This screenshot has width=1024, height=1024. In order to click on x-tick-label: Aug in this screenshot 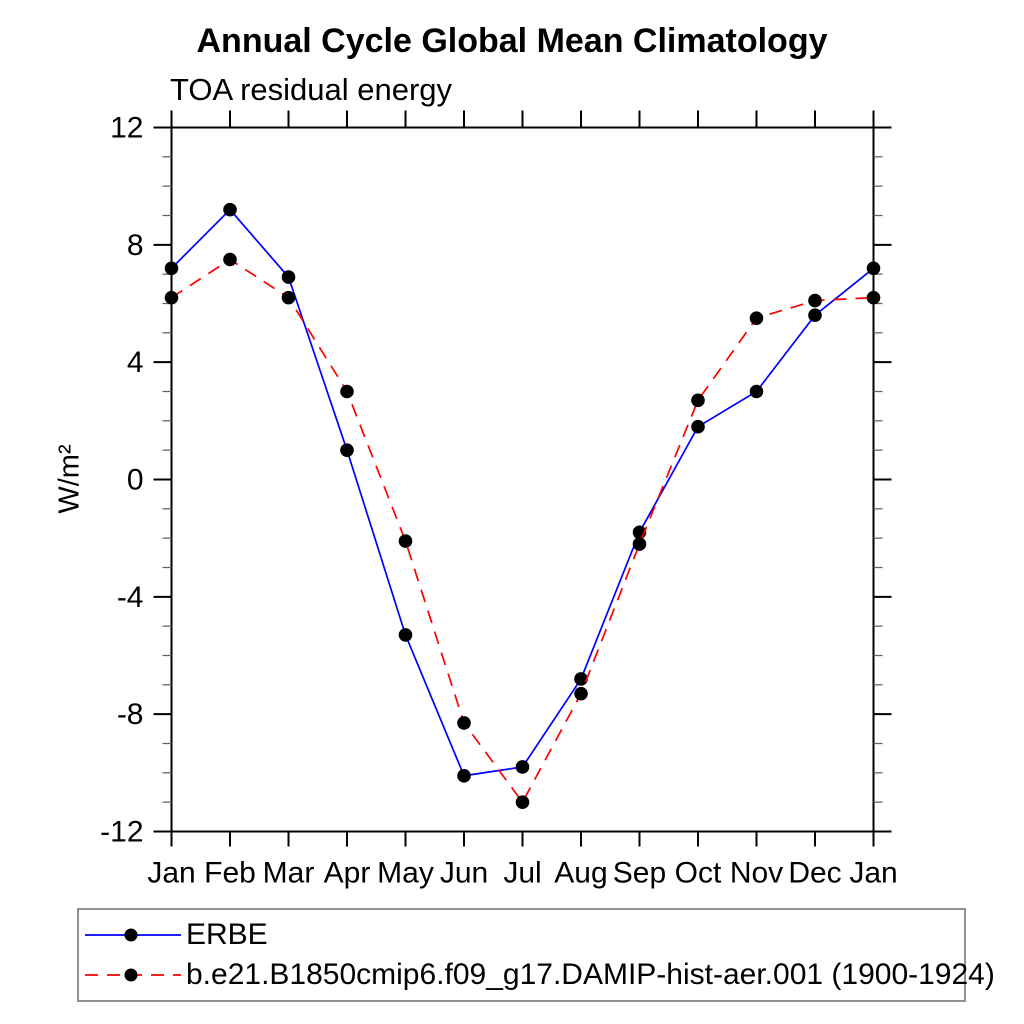, I will do `click(580, 873)`.